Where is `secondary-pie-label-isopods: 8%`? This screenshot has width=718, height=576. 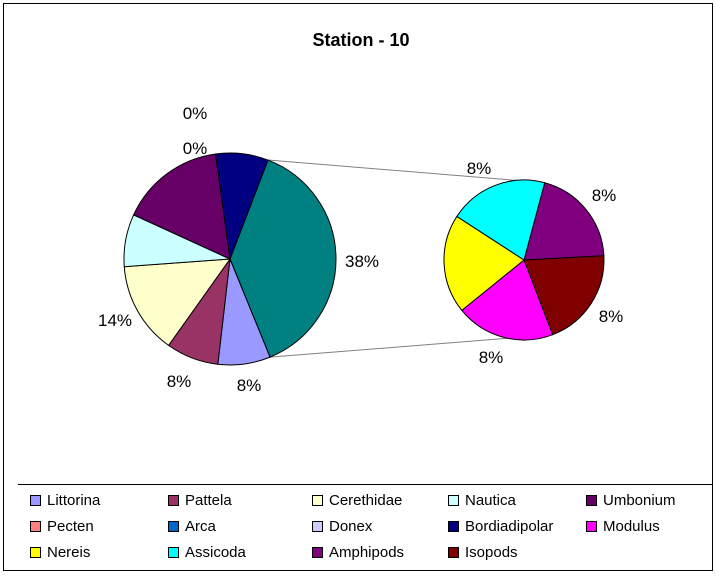
secondary-pie-label-isopods: 8% is located at coordinates (611, 316).